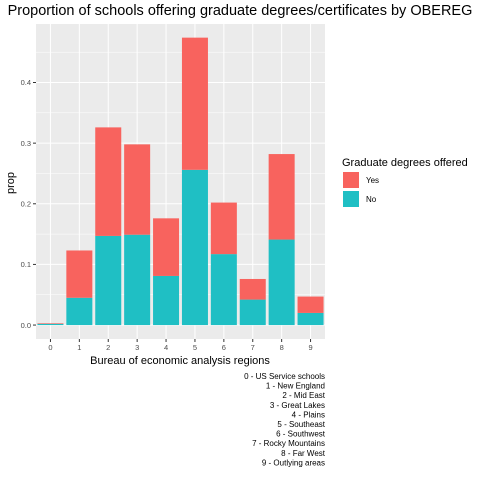  What do you see at coordinates (50, 347) in the screenshot?
I see `x-tick-label: 0` at bounding box center [50, 347].